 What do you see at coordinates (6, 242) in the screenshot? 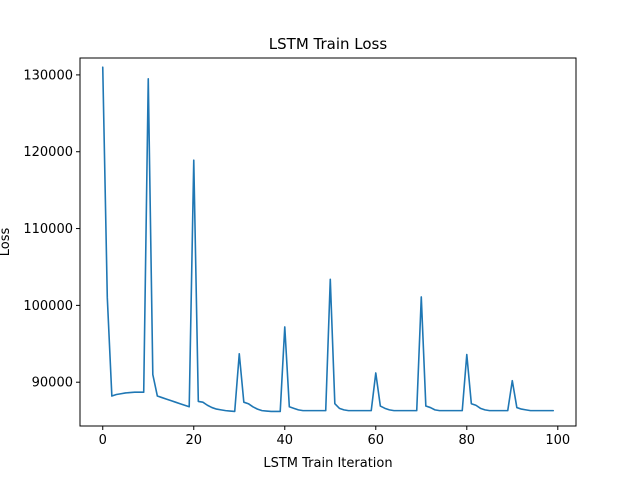
I see `y-axis-label: Loss` at bounding box center [6, 242].